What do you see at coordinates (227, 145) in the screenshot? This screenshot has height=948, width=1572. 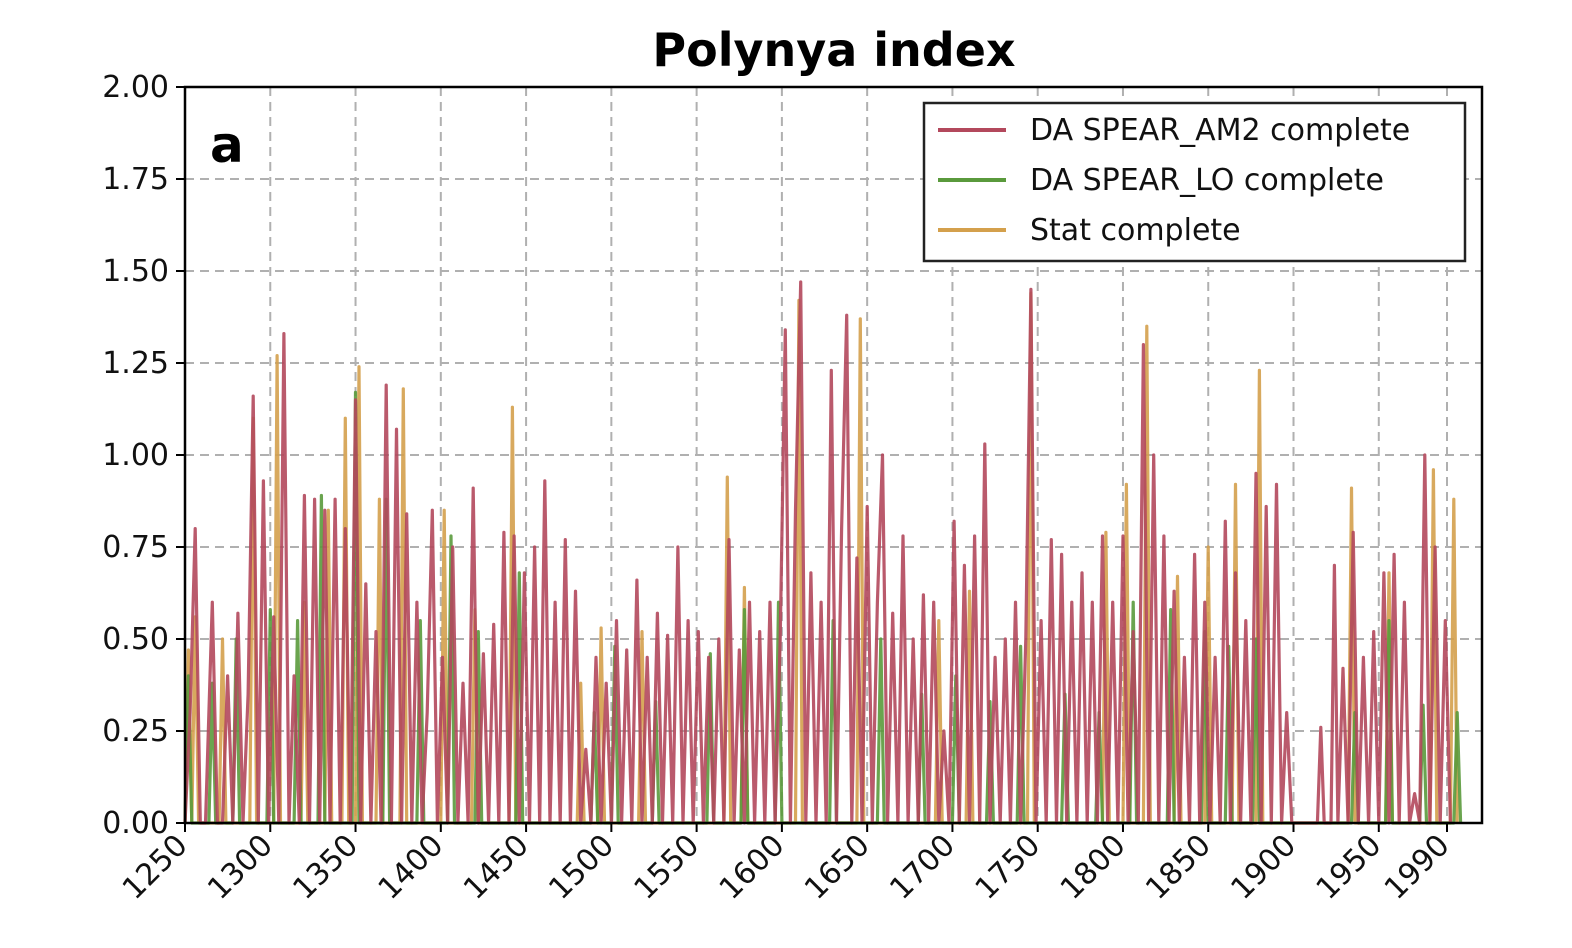 I see `panel-label: a` at bounding box center [227, 145].